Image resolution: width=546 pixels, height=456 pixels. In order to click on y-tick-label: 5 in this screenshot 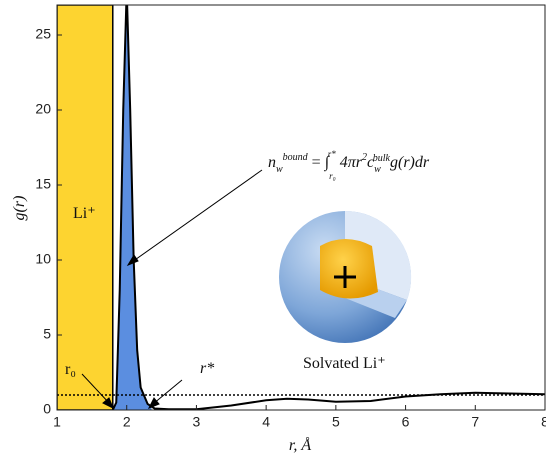, I will do `click(47, 334)`.